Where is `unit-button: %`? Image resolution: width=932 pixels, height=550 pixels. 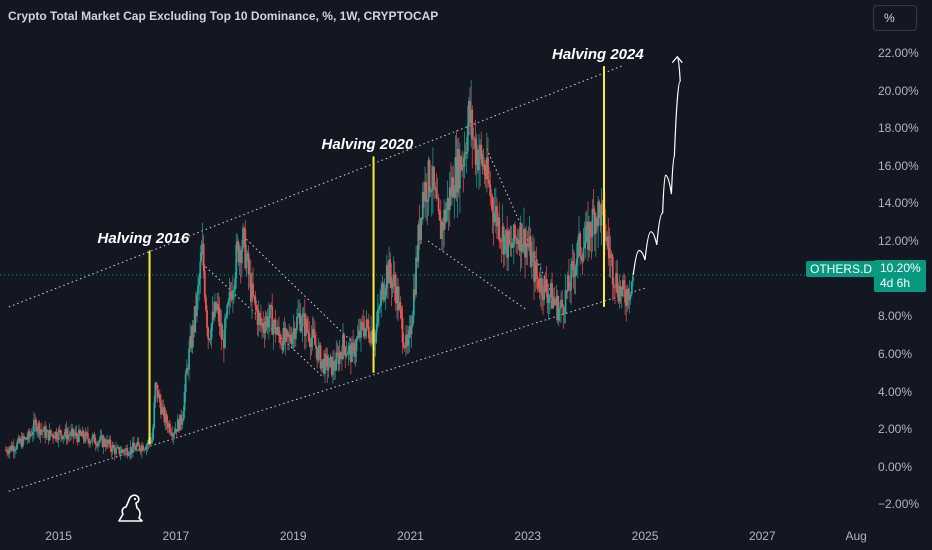 unit-button: % is located at coordinates (895, 18).